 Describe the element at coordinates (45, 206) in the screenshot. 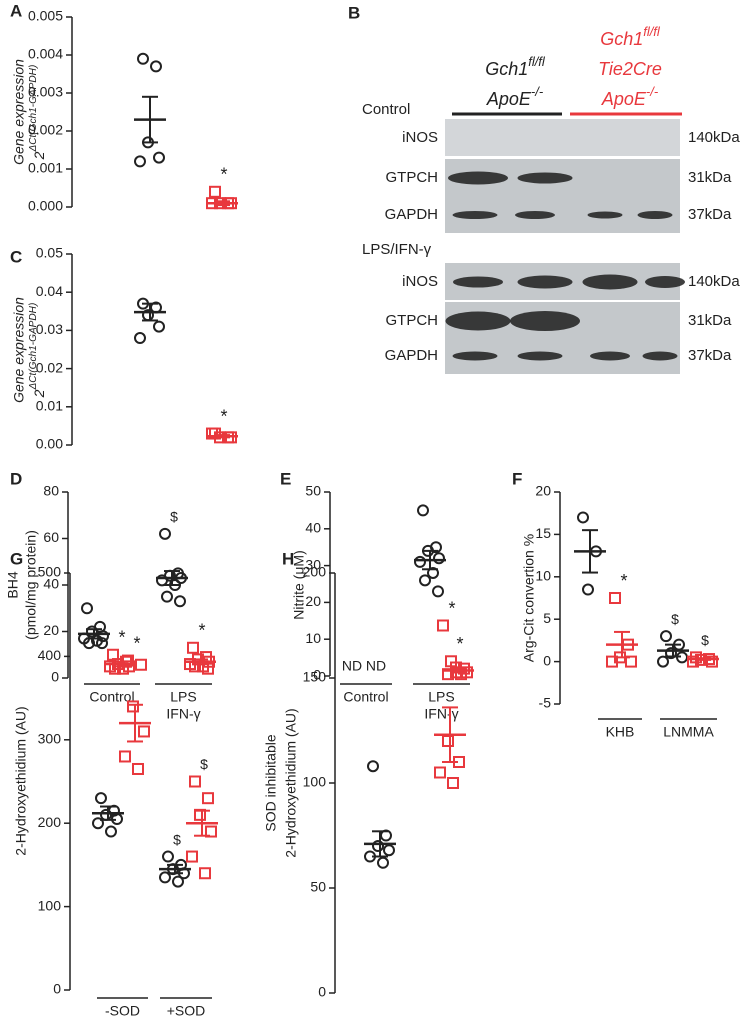

I see `y-tick-label: 0.000` at that location.